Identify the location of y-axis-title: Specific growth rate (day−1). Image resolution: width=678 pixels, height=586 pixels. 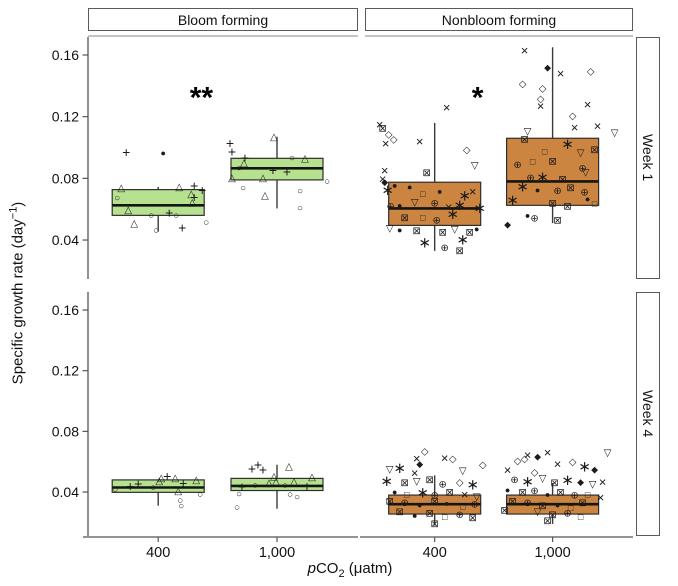
(17, 293).